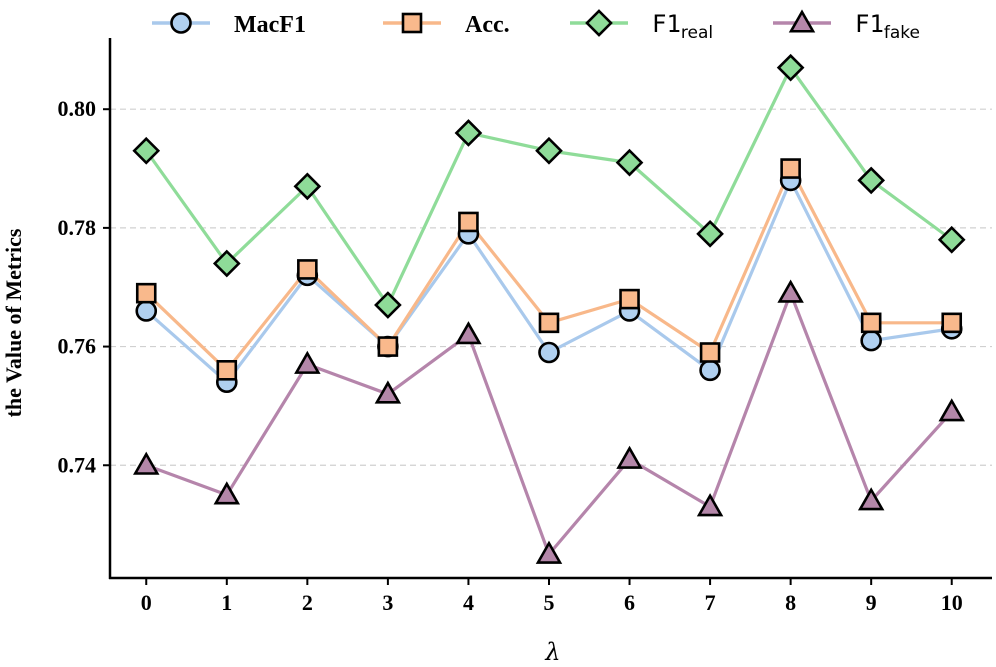  I want to click on x-tick-label: 6, so click(629, 602).